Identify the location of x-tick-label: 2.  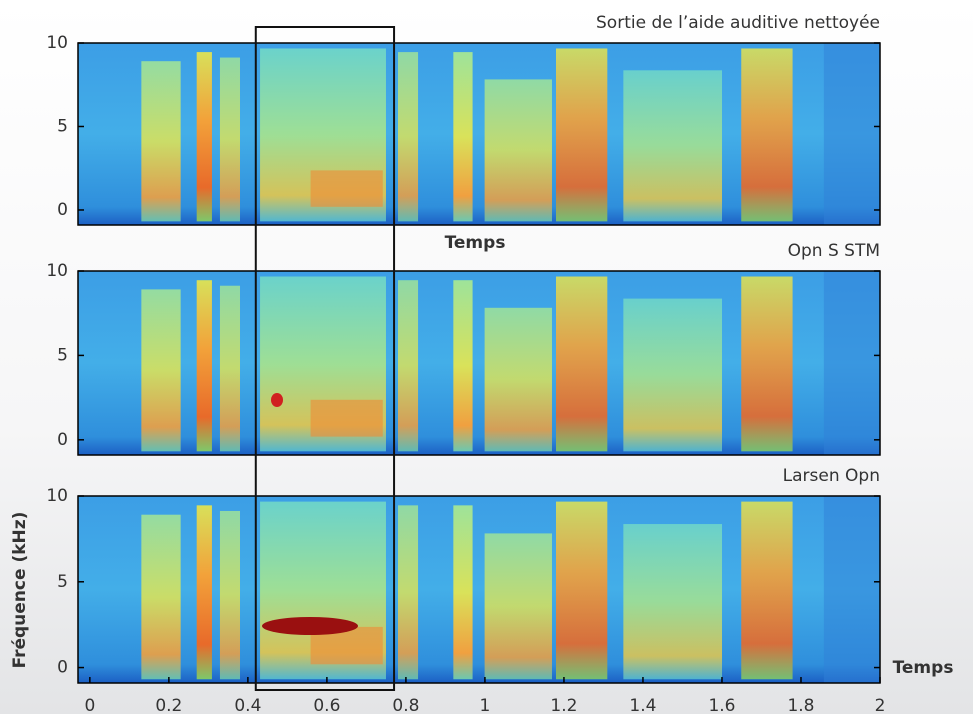
(880, 705).